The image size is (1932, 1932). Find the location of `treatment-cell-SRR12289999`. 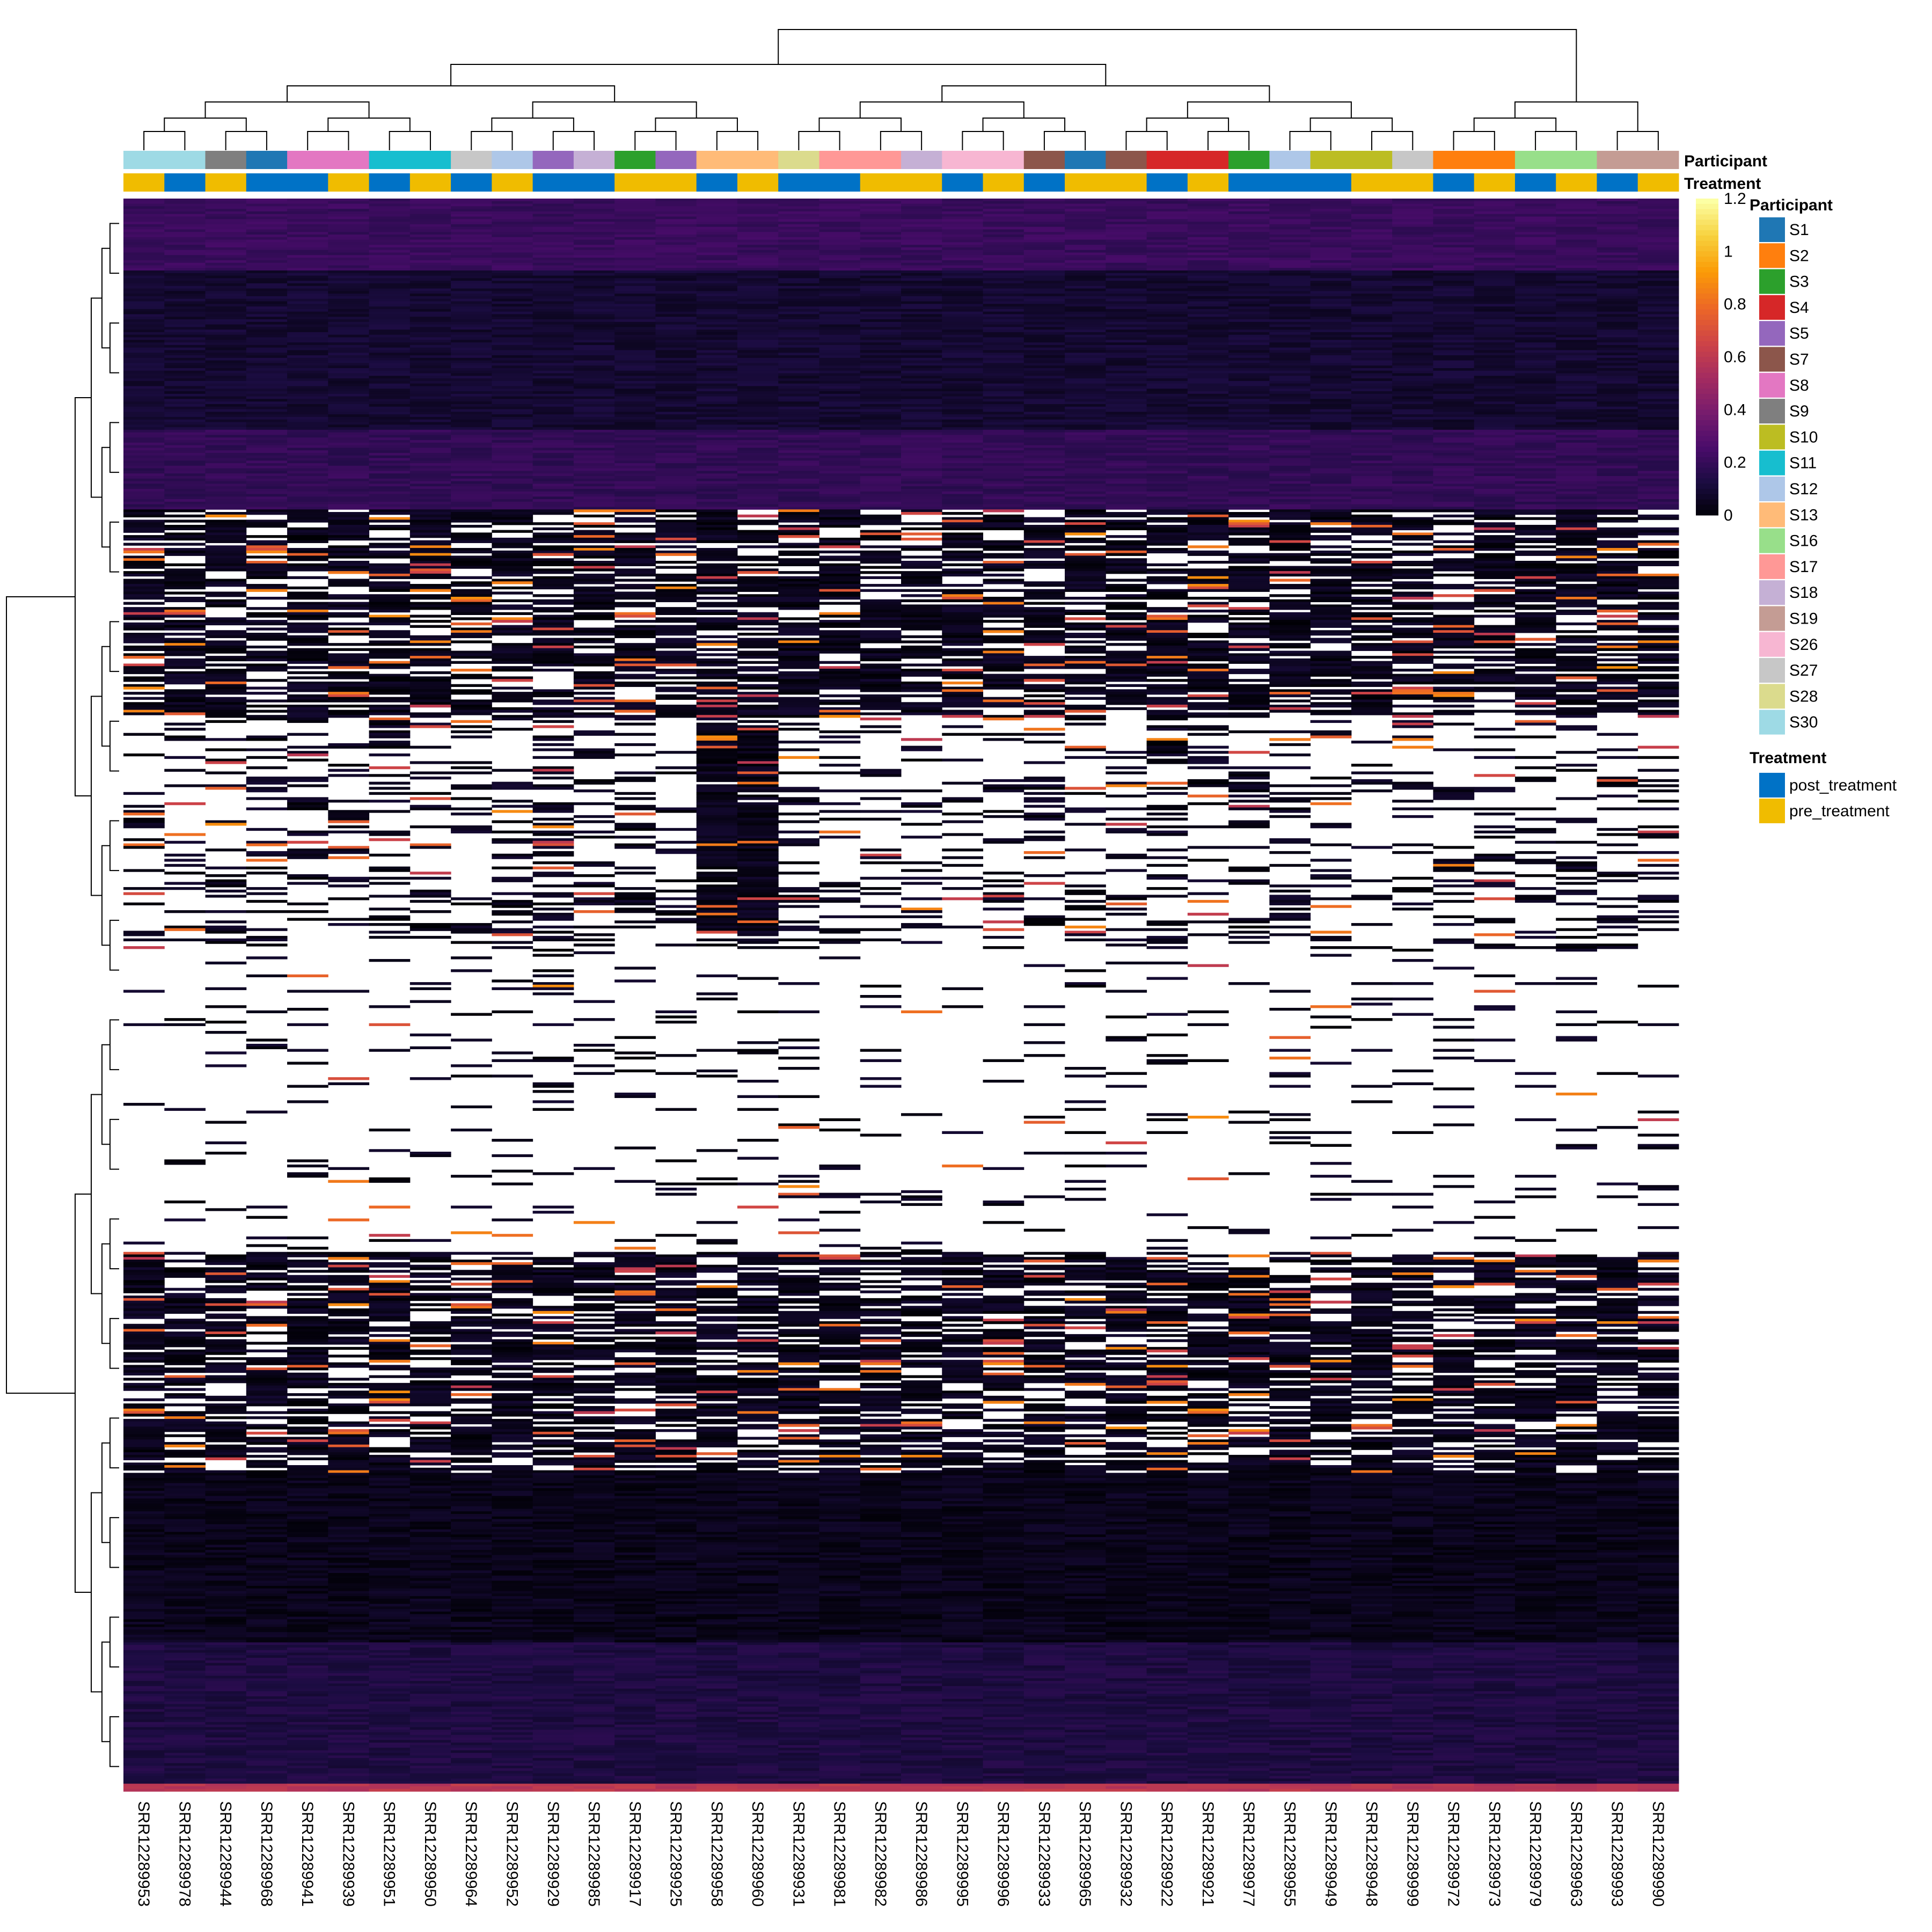

treatment-cell-SRR12289999 is located at coordinates (1412, 182).